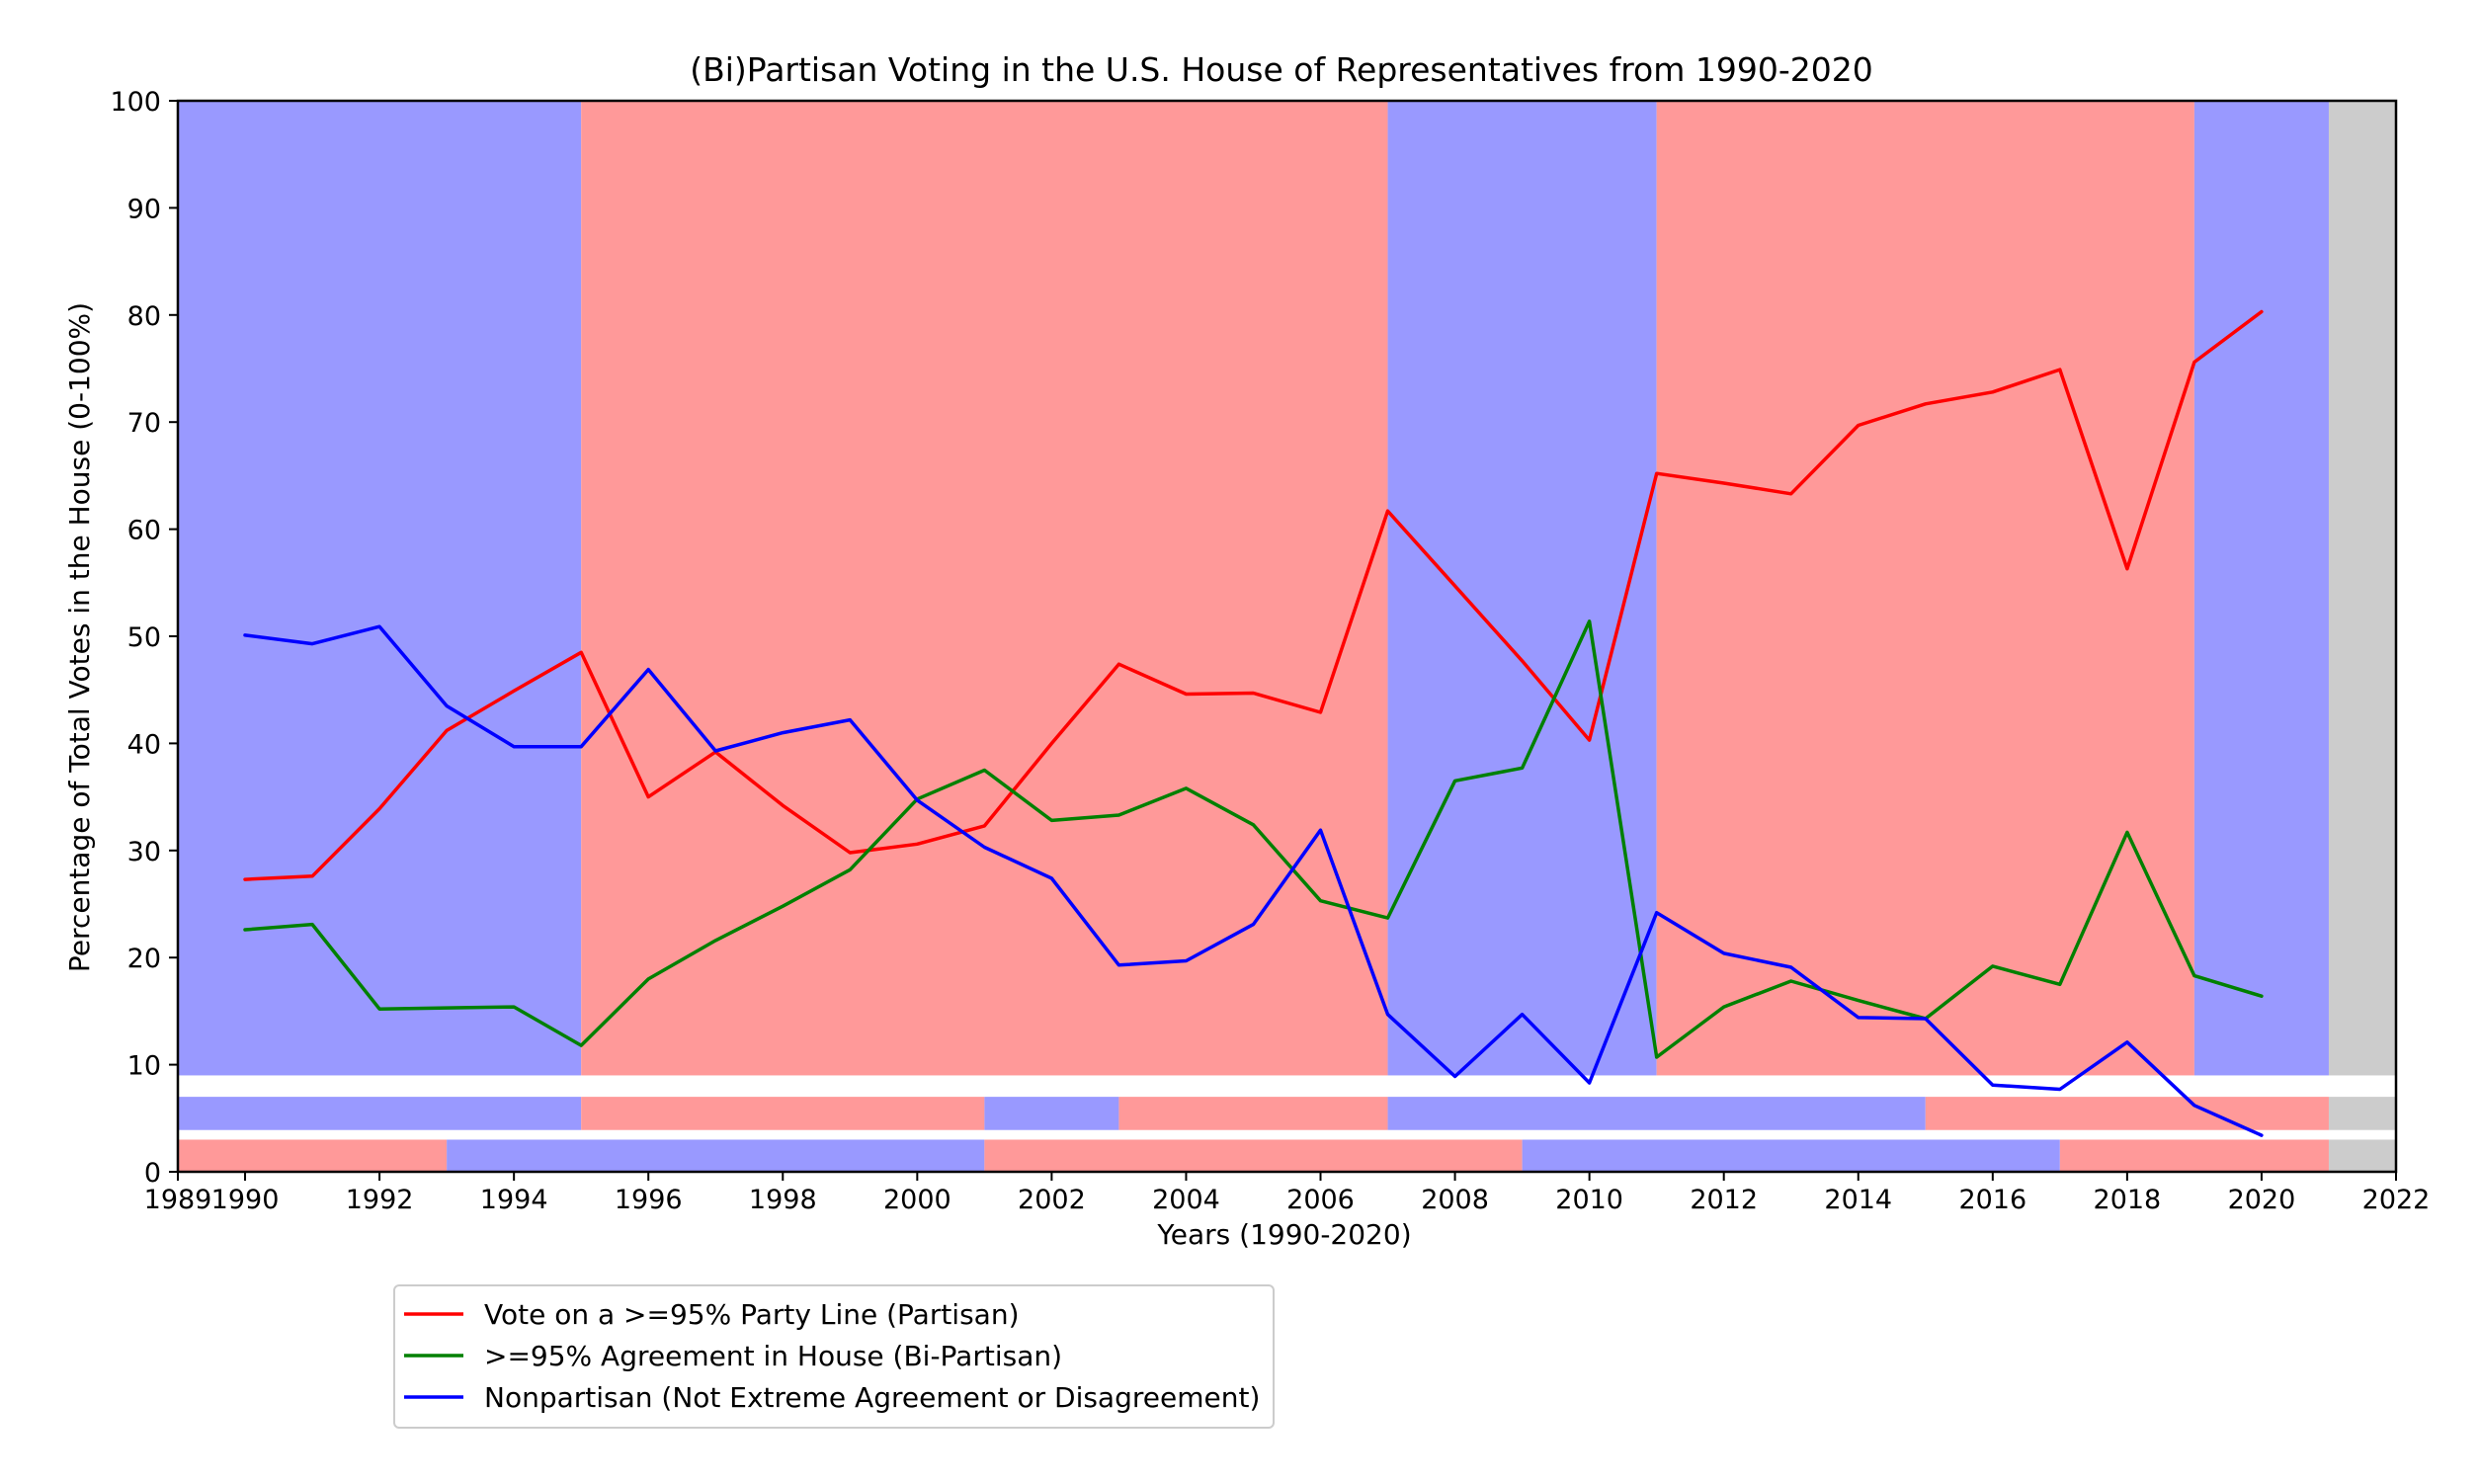 The height and width of the screenshot is (1484, 2480). I want to click on legend-box, so click(834, 1356).